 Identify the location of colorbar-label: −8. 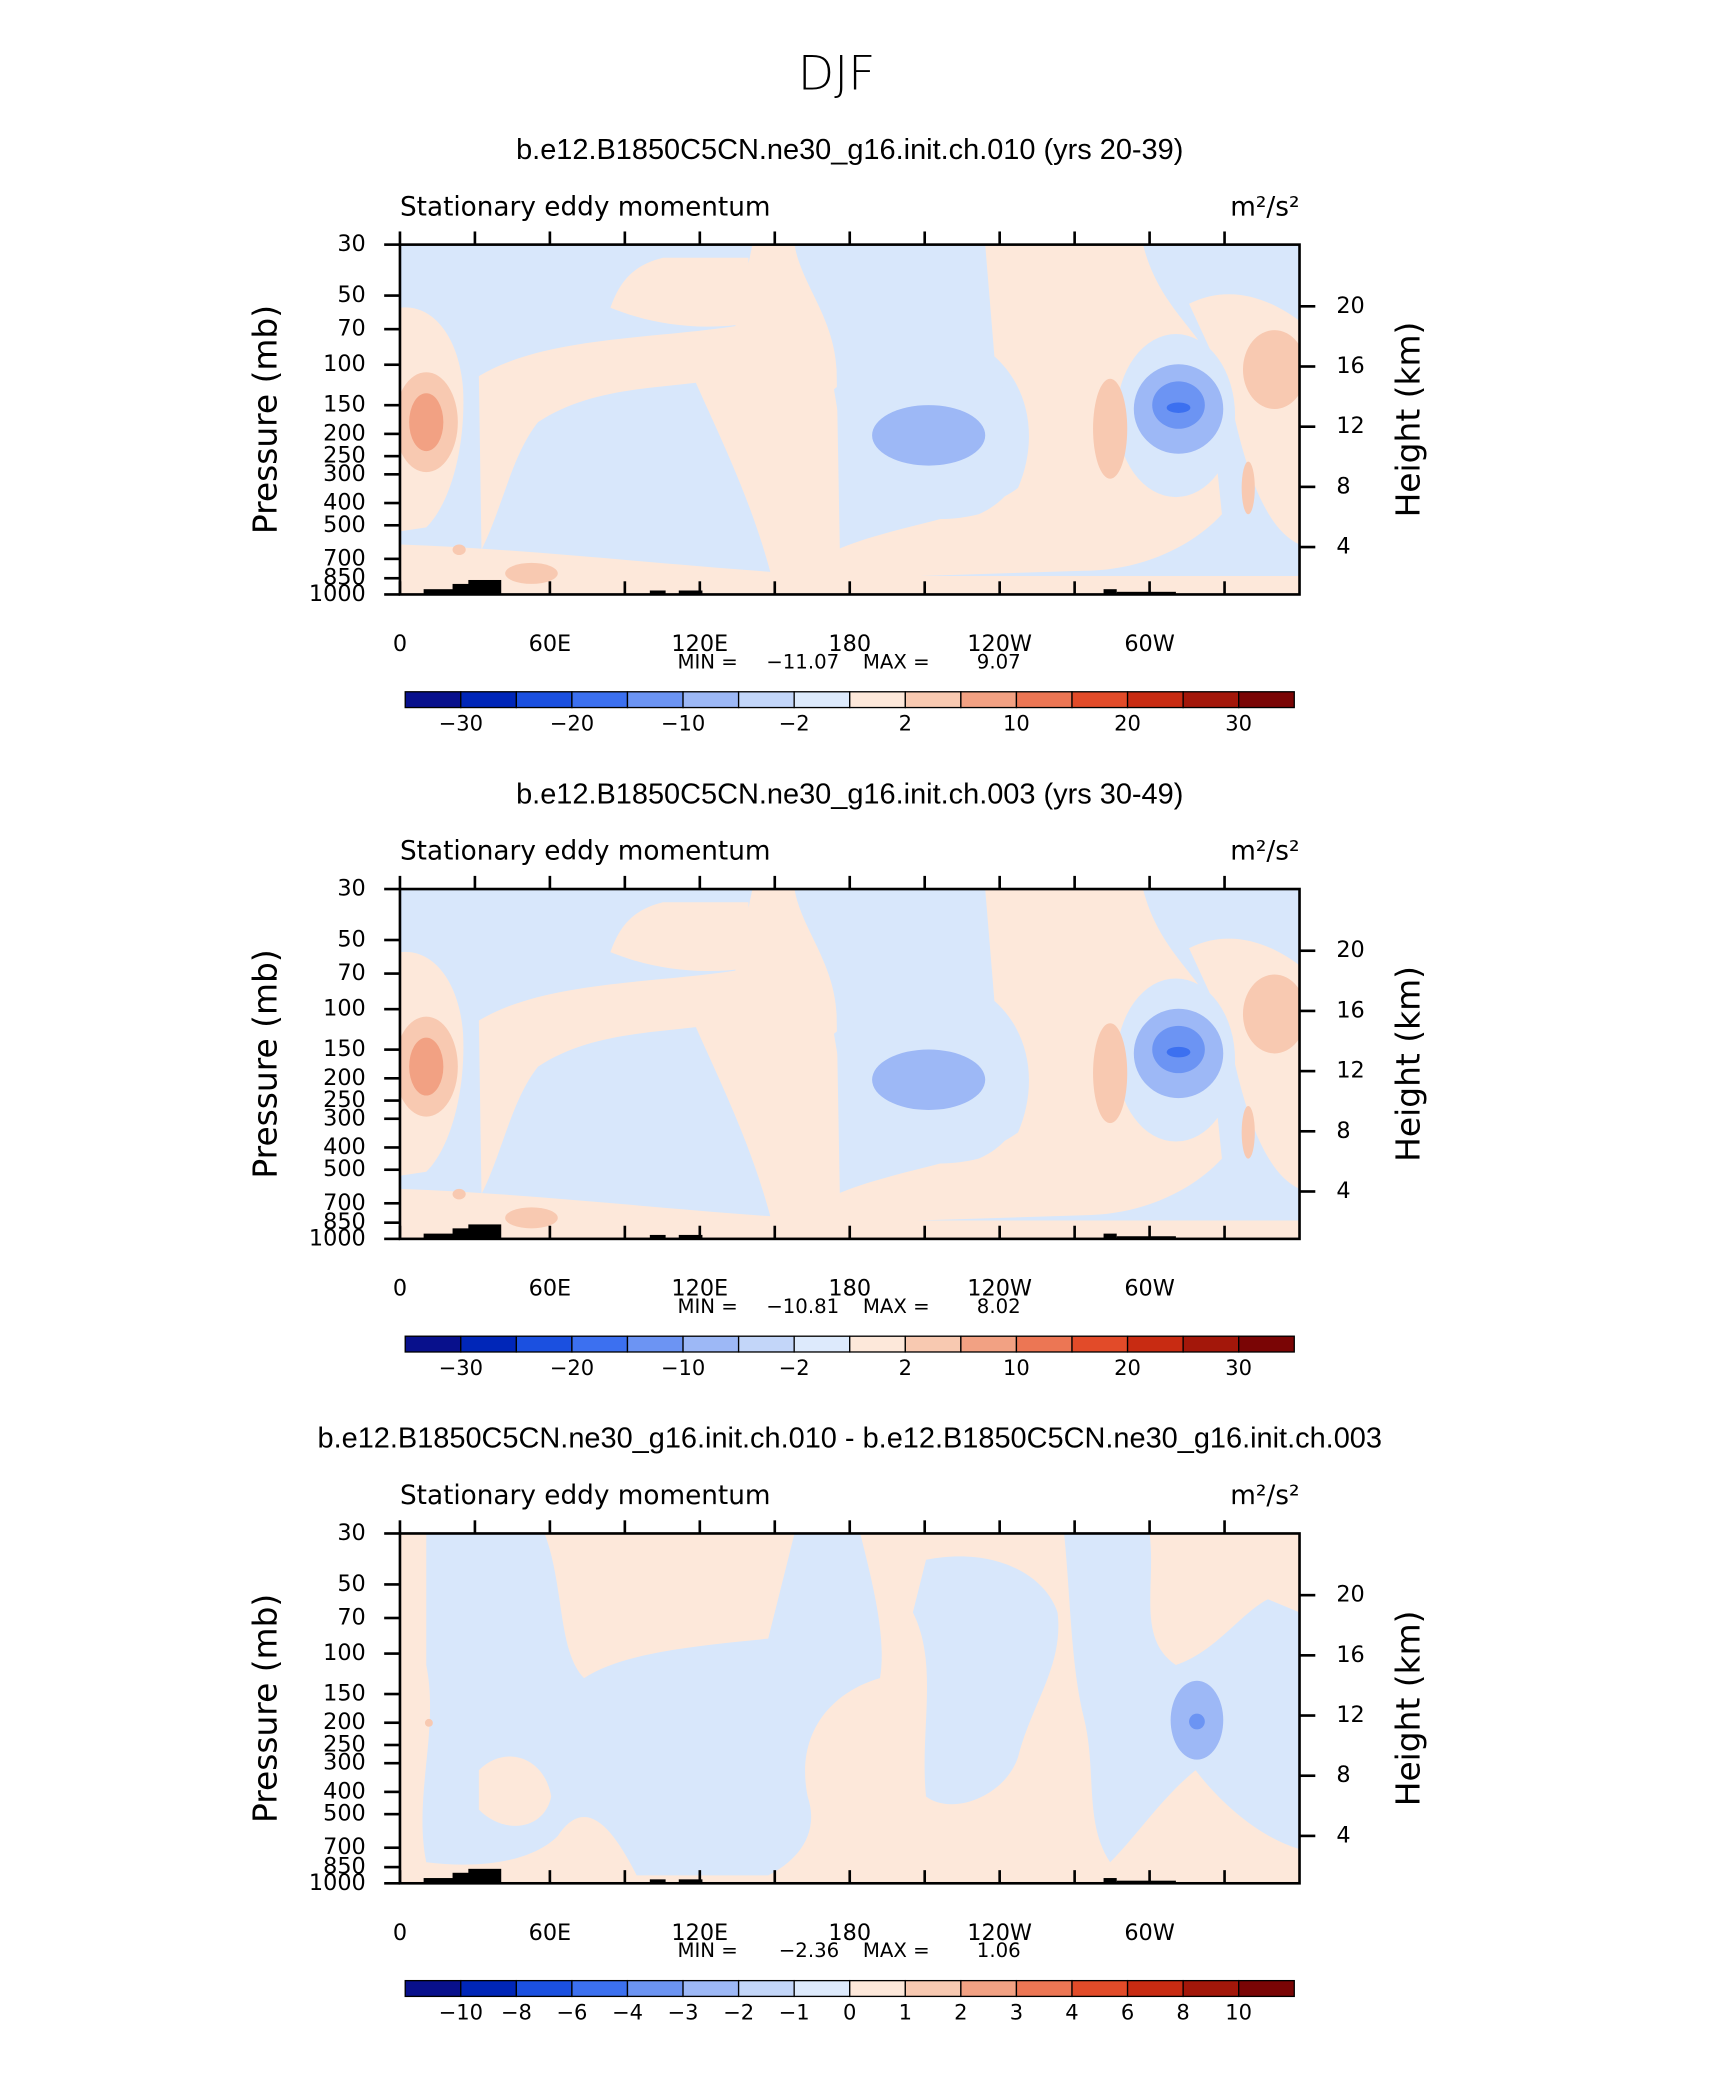
(516, 2012).